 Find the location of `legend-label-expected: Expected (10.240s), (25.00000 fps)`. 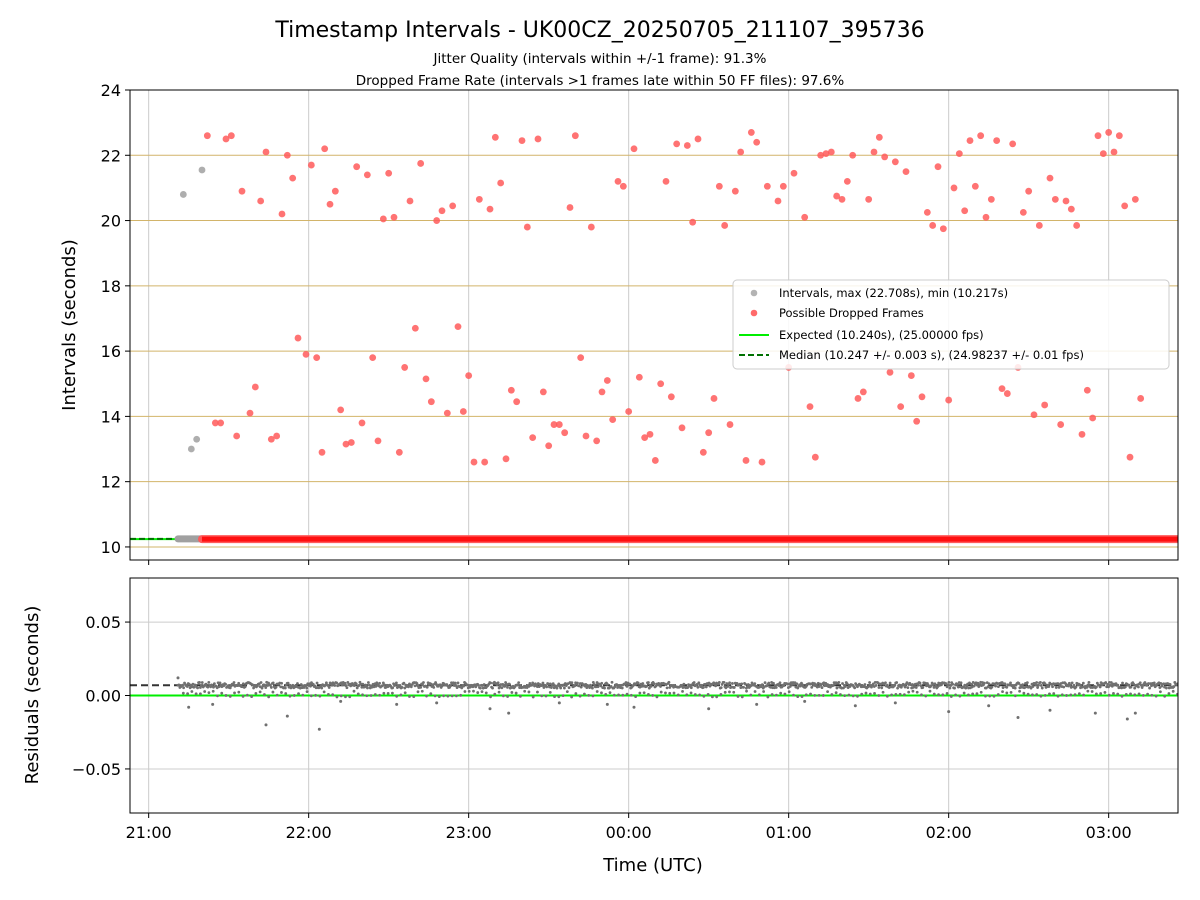

legend-label-expected: Expected (10.240s), (25.00000 fps) is located at coordinates (881, 335).